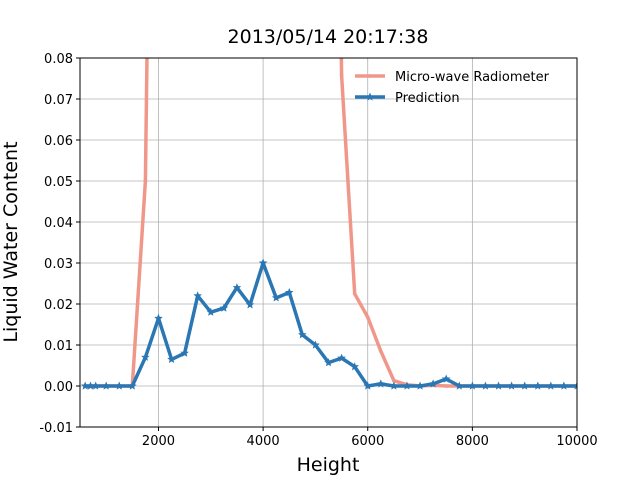  Describe the element at coordinates (58, 141) in the screenshot. I see `y-tick-label: 0.06` at that location.